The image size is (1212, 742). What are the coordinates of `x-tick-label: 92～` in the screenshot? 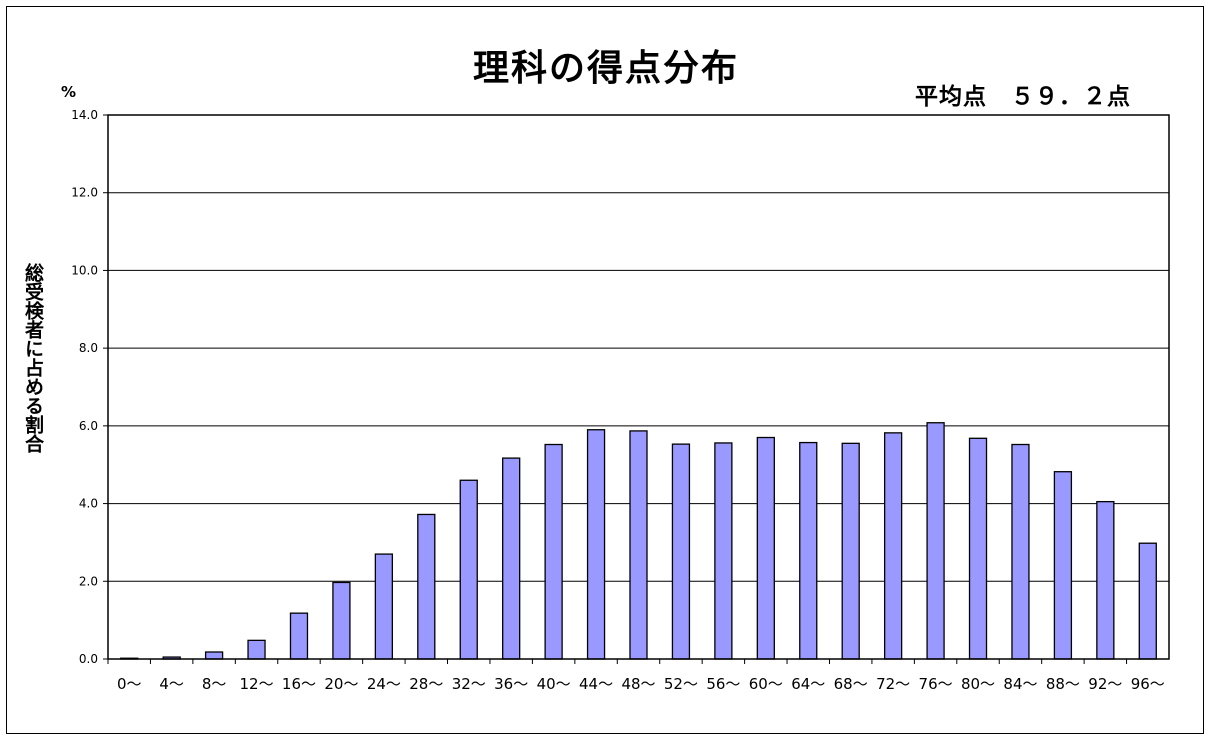 It's located at (1105, 684).